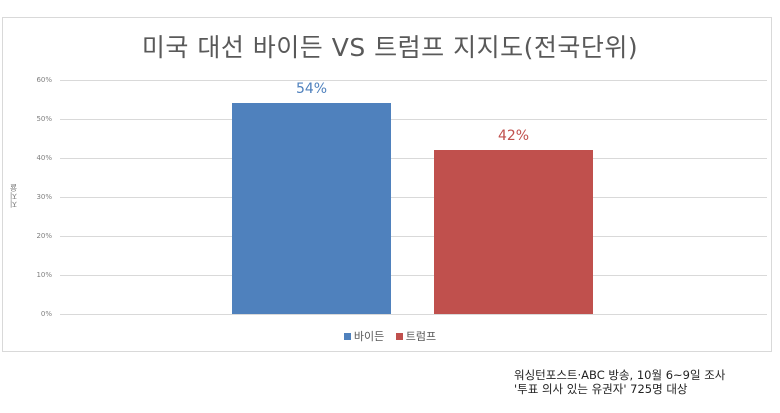 The height and width of the screenshot is (413, 780). What do you see at coordinates (620, 375) in the screenshot?
I see `source-line-1: 워싱턴포스트·ABC 방송, 10월 6~9일 조사` at bounding box center [620, 375].